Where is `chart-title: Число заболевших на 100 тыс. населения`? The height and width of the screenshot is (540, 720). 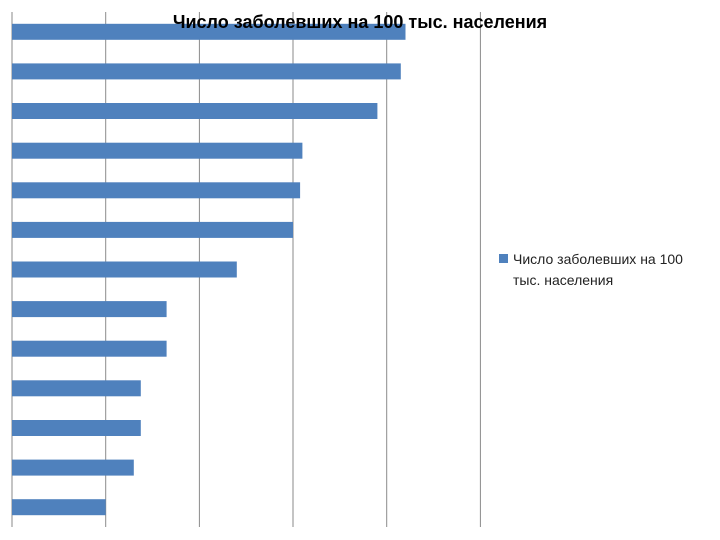
chart-title: Число заболевших на 100 тыс. населения is located at coordinates (360, 22).